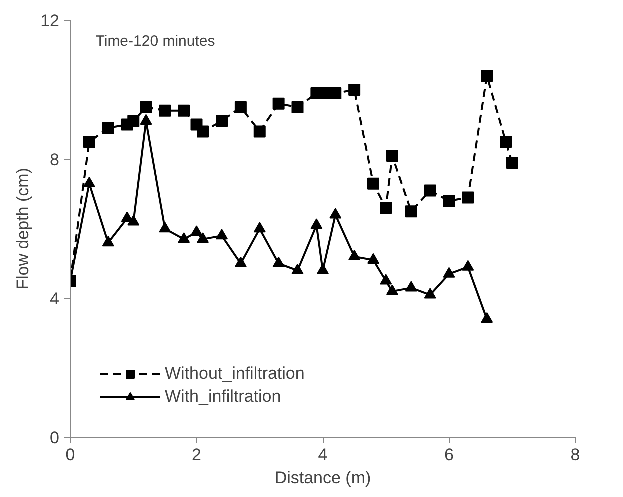 The width and height of the screenshot is (623, 497). What do you see at coordinates (323, 478) in the screenshot?
I see `x-axis-title: Distance (m)` at bounding box center [323, 478].